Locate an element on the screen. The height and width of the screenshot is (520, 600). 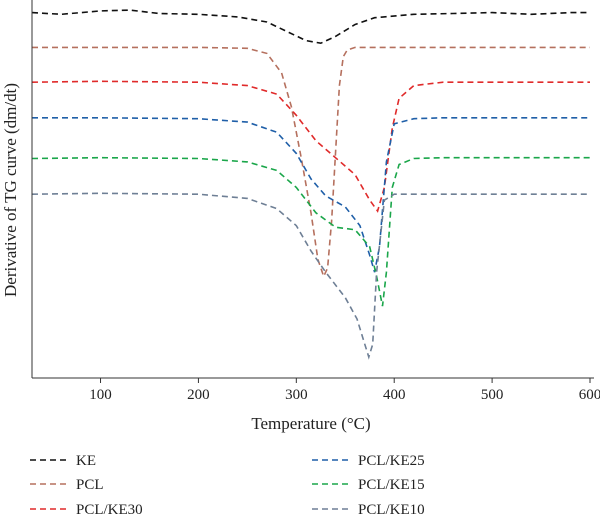
x-axis-ticks: 100 200 300 400 500 600 is located at coordinates (344, 390).